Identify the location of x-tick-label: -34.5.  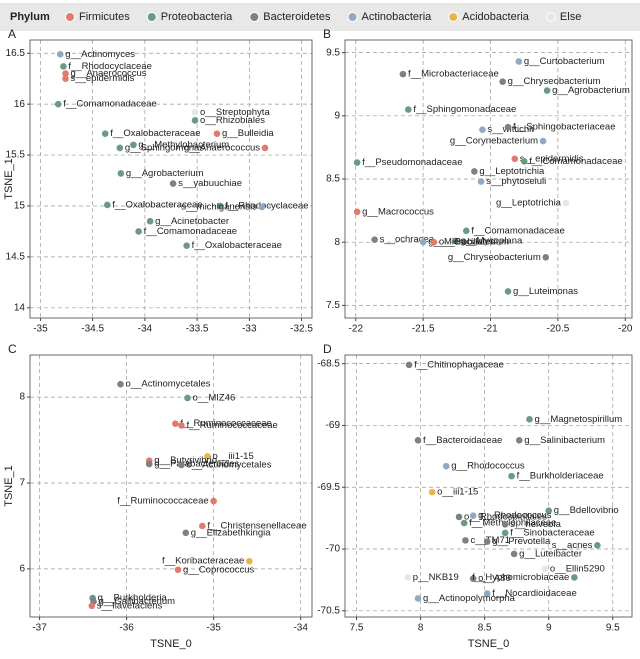
(92, 329).